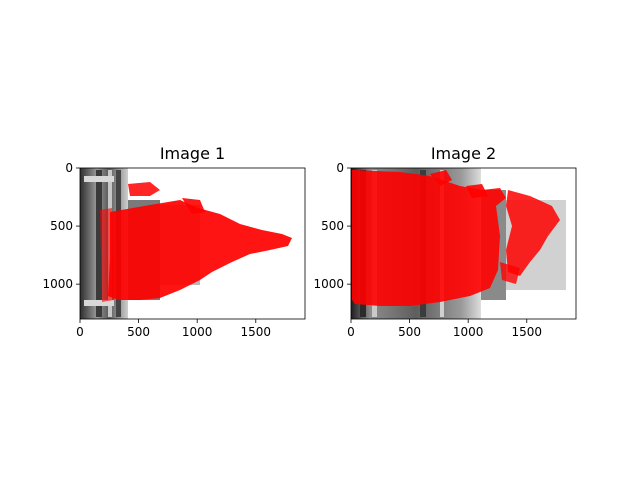 The image size is (640, 480). Describe the element at coordinates (456, 238) in the screenshot. I see `image-2-keypoints` at that location.